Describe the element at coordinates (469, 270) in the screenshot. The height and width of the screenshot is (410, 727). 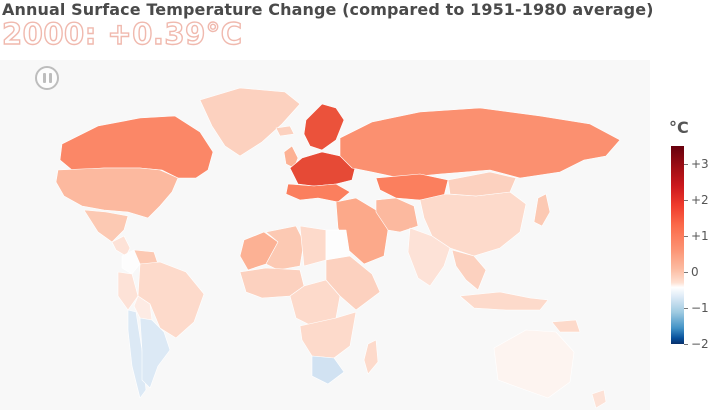
I see `region-southeast-asia` at that location.